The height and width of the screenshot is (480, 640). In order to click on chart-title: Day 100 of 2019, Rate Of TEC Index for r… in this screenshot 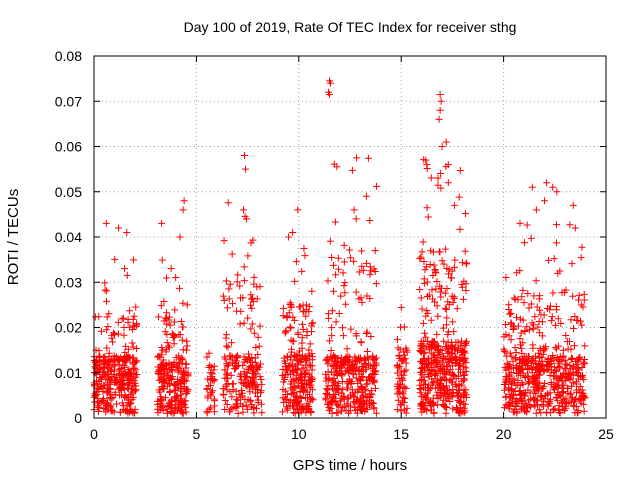, I will do `click(350, 27)`.